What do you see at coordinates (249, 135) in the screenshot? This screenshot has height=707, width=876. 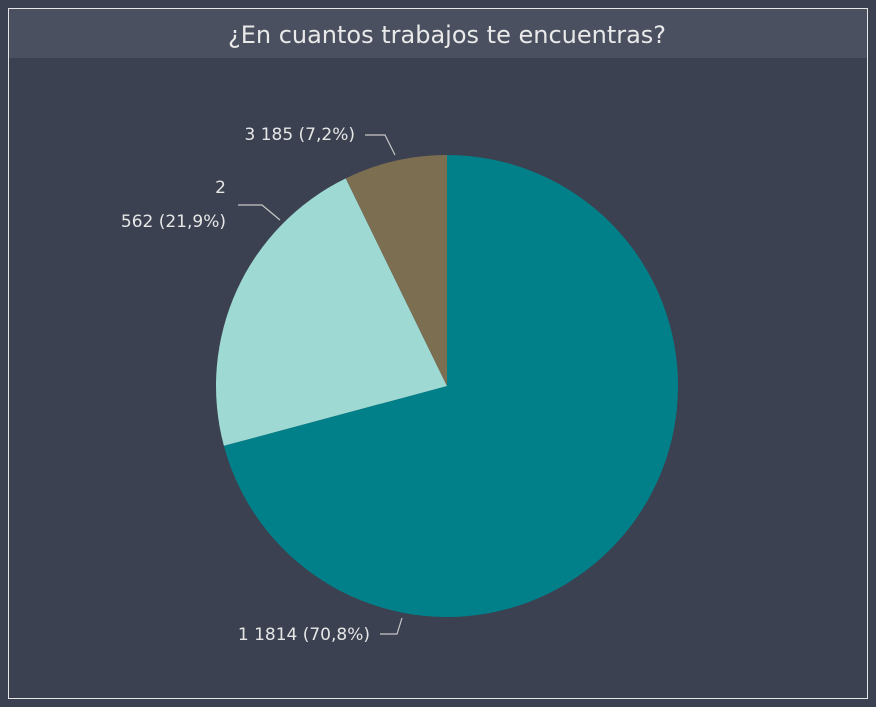 I see `category-label: 3` at bounding box center [249, 135].